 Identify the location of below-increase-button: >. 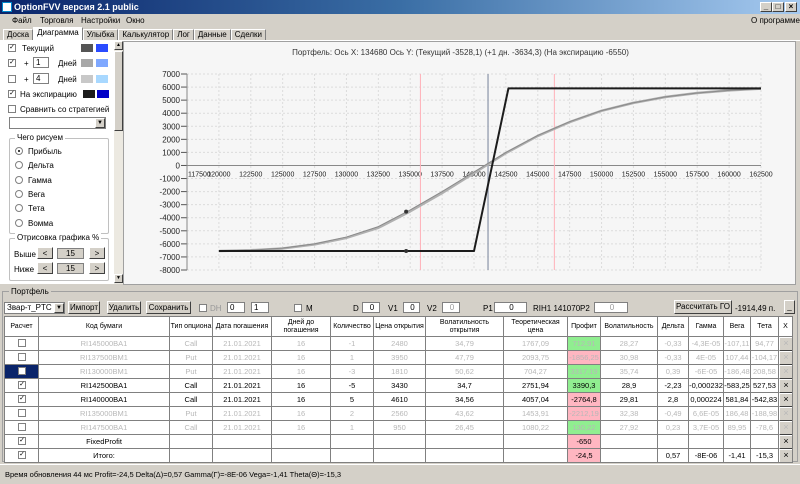
(97, 268).